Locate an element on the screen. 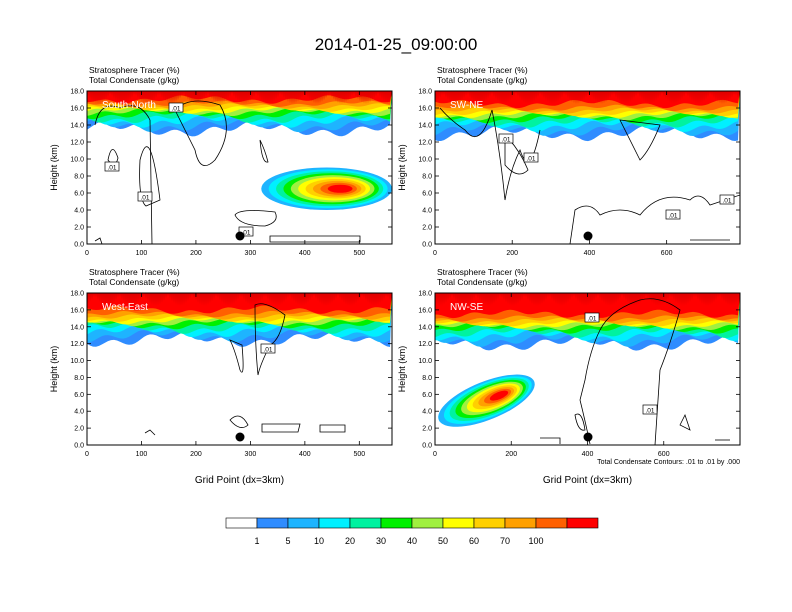  x-axis-label: Grid Point (dx=3km) is located at coordinates (587, 480).